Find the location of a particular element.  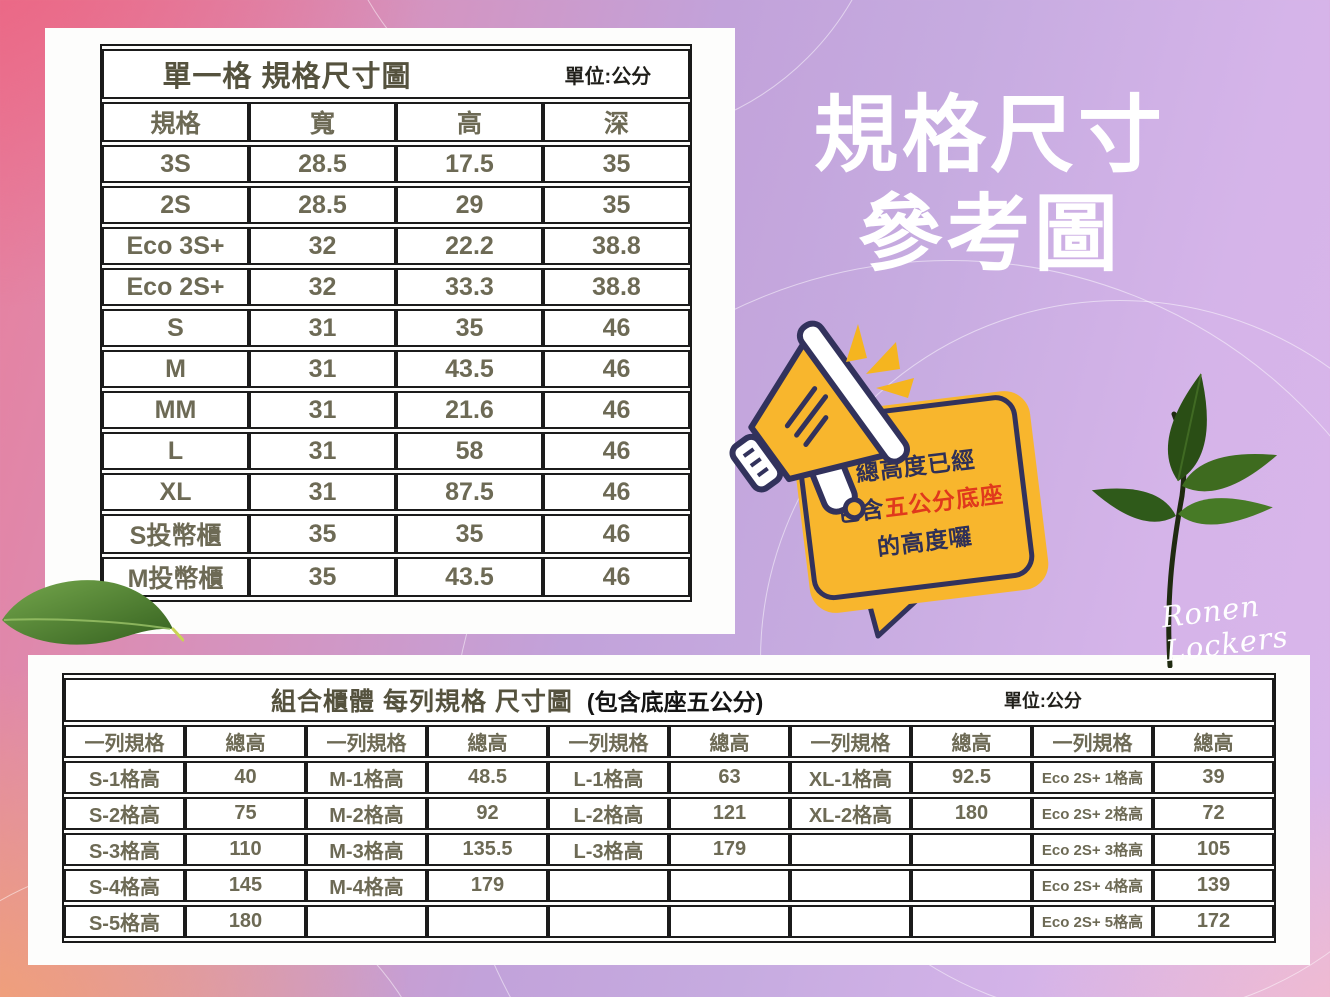

spec-cell: Eco 3S+ is located at coordinates (175, 246).